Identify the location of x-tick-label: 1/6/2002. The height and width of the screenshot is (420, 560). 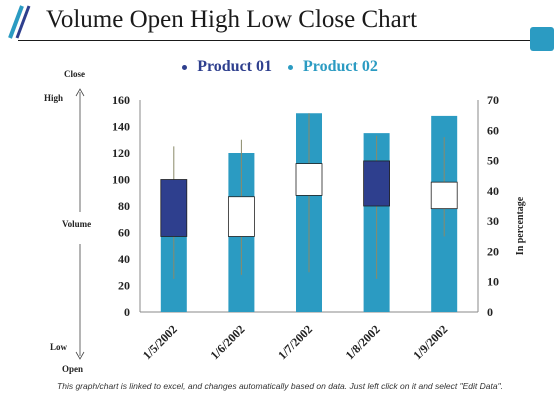
(227, 342).